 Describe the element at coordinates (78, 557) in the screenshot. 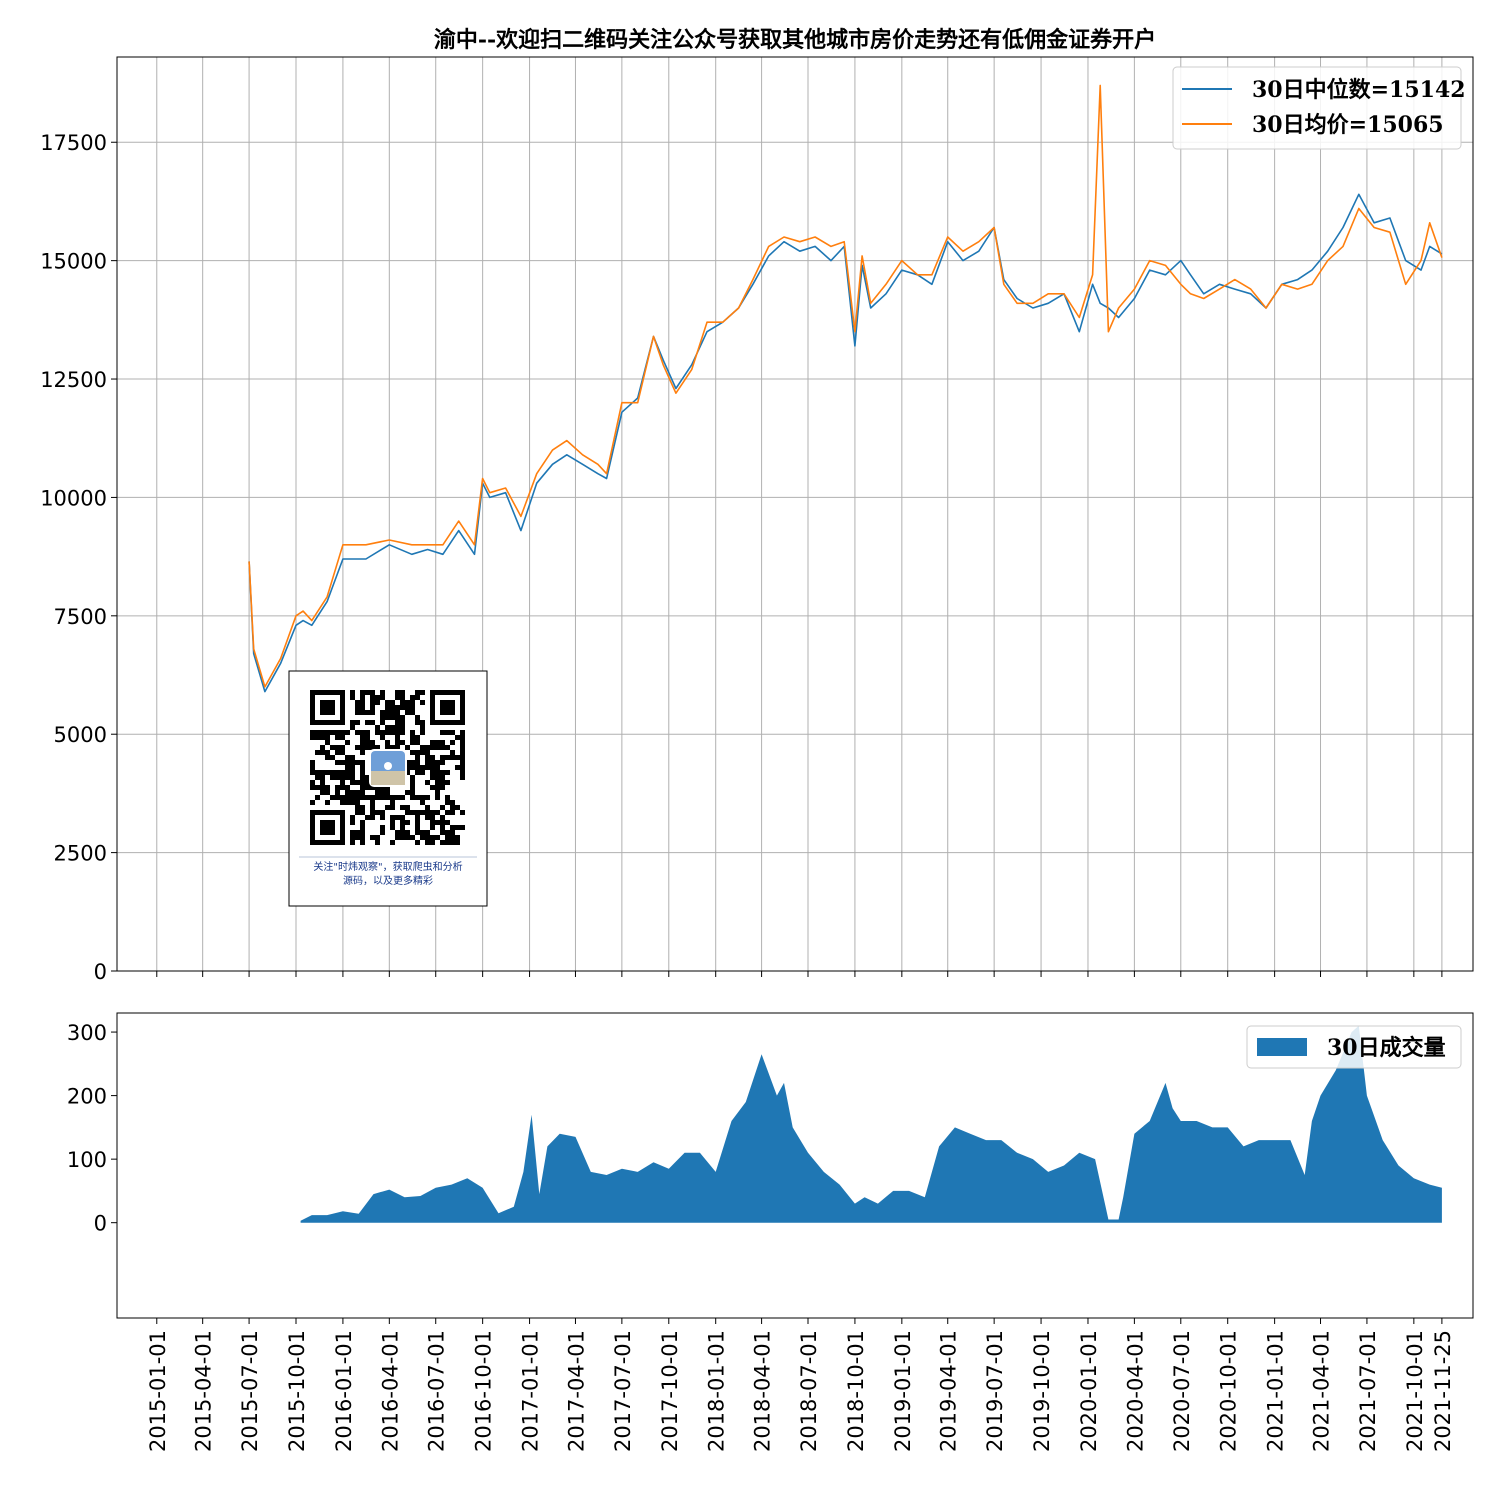

I see `top-y-ticks: 0 2500 5000 7500 10000 12500 15000 17500` at that location.